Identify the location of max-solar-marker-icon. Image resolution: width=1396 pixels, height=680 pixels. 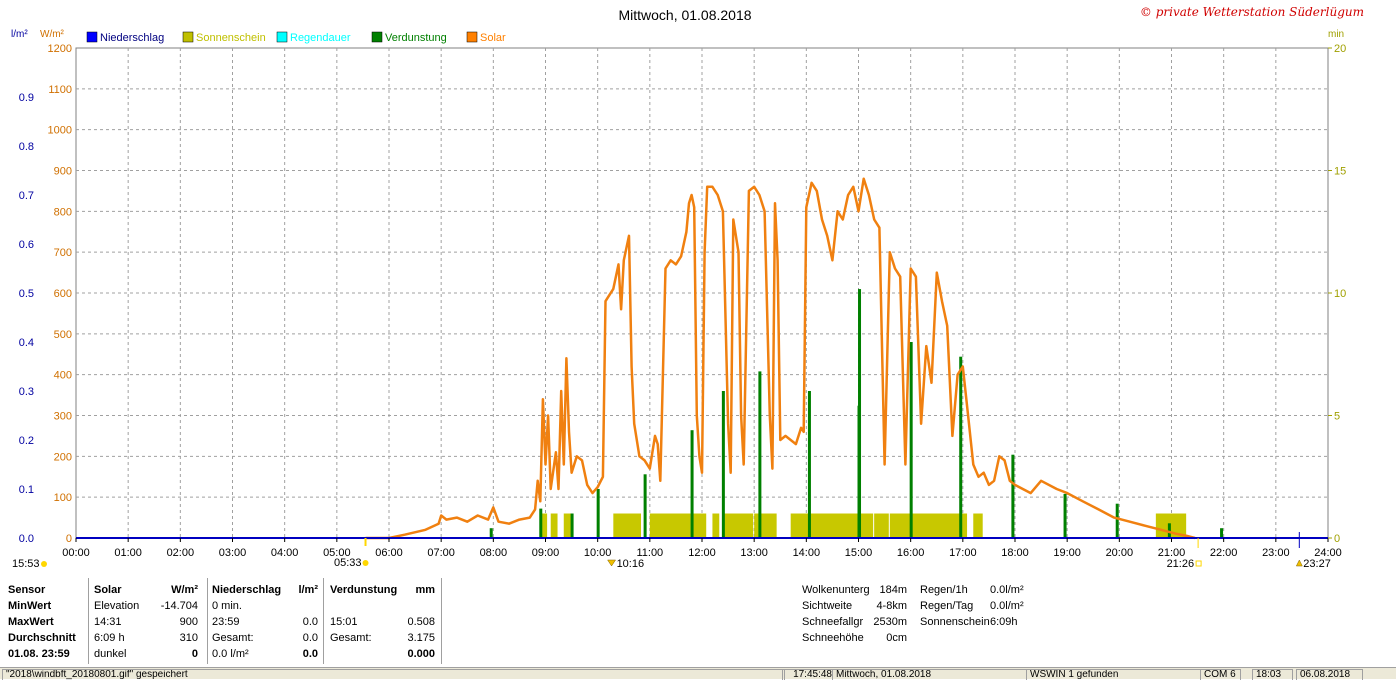
(612, 563).